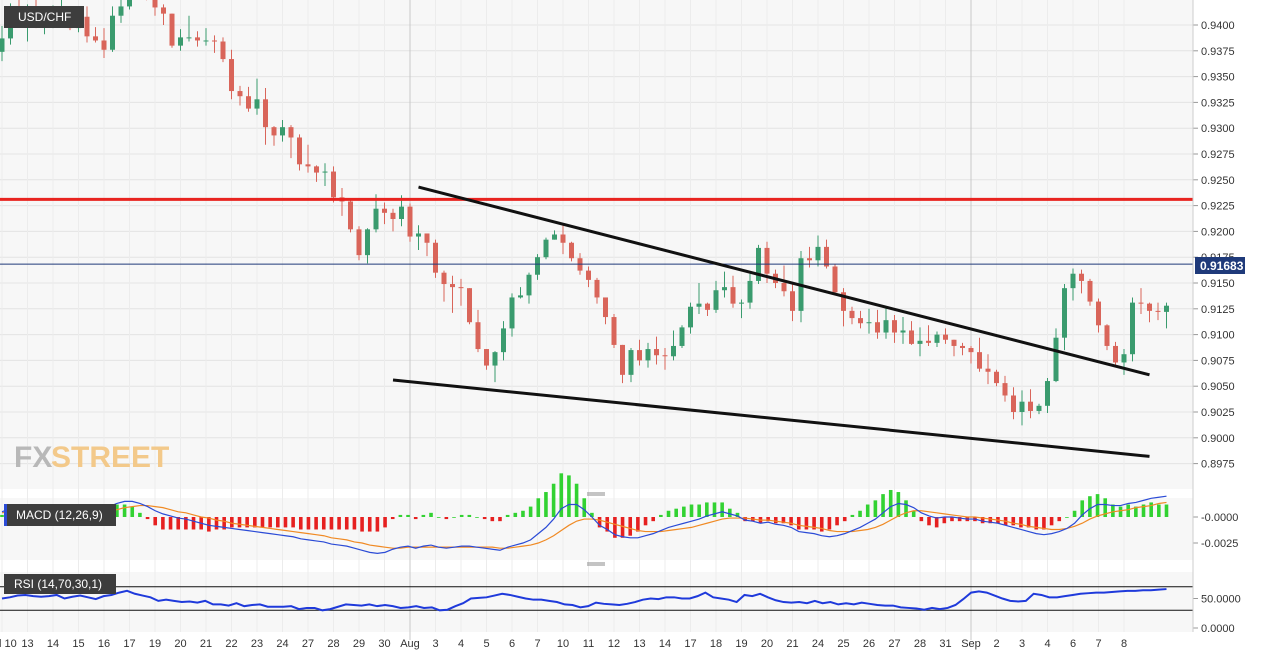 The height and width of the screenshot is (660, 1269). What do you see at coordinates (1098, 644) in the screenshot?
I see `time-axis-label-7: 7` at bounding box center [1098, 644].